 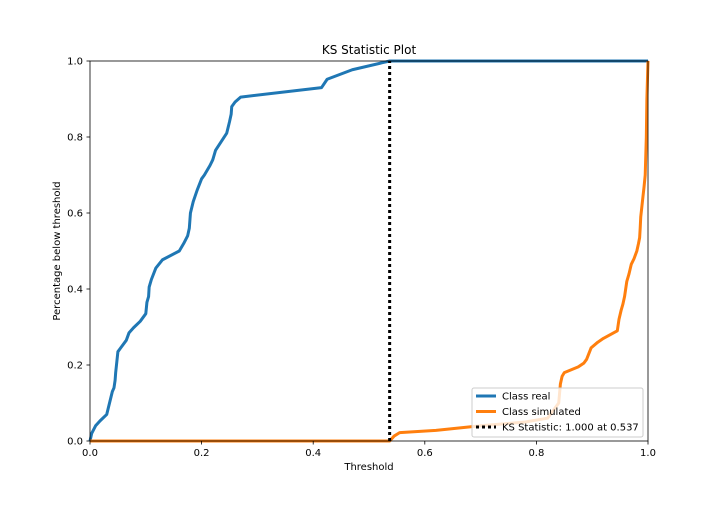 I want to click on x-tick-label: 0.8, so click(x=536, y=453).